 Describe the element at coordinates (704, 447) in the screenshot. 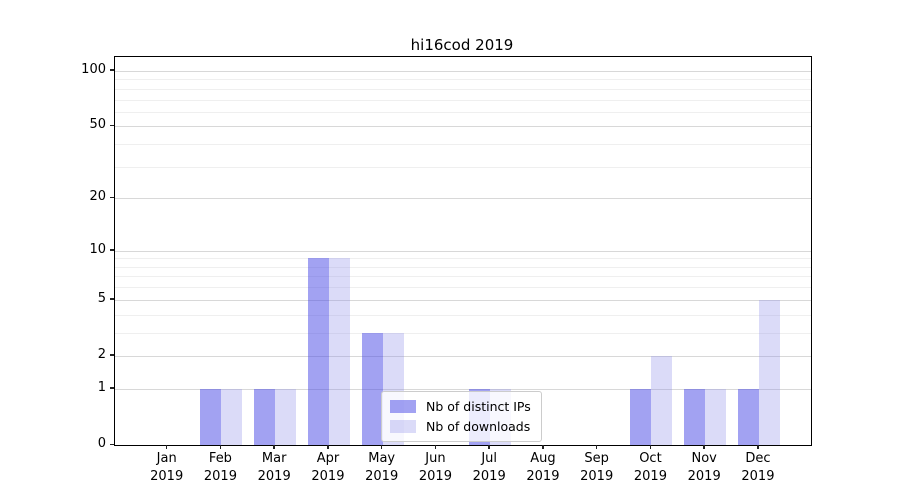

I see `xtick-mark-nov` at that location.